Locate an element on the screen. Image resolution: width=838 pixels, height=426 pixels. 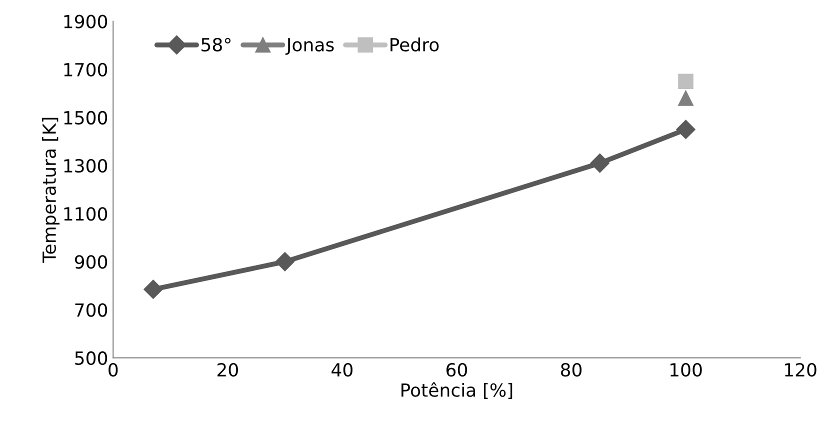
y-tick-label: 500 is located at coordinates (91, 358).